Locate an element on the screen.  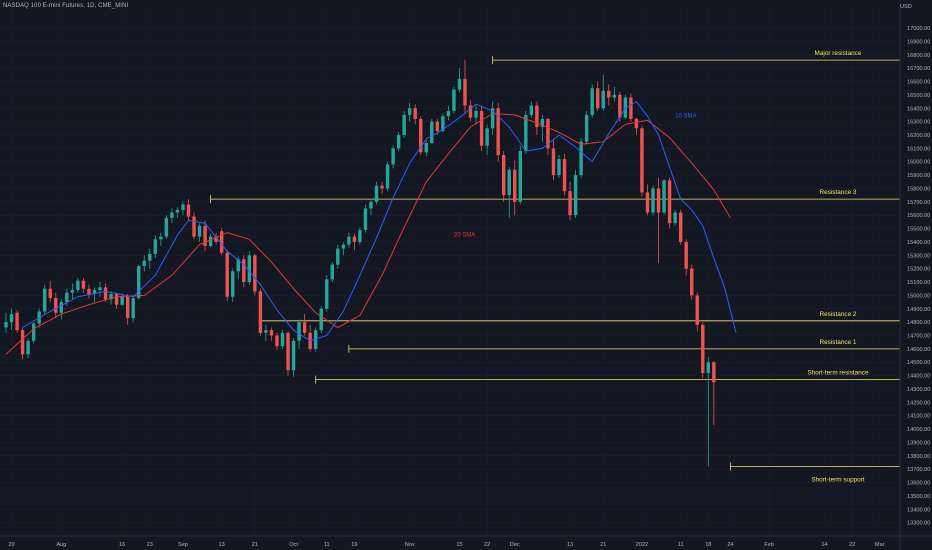
y-tick-label: 13800.00 is located at coordinates (918, 457).